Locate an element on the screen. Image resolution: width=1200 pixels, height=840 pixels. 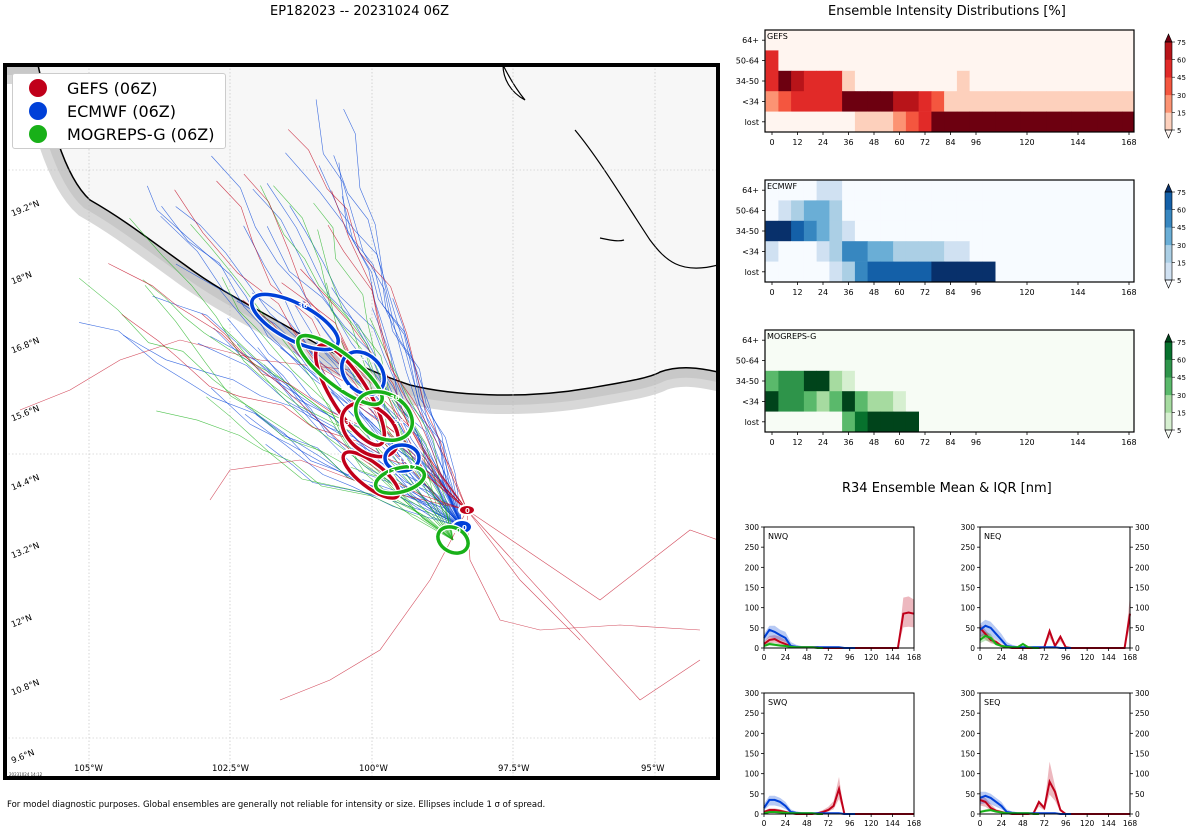
x-tick-label: 24 is located at coordinates (1002, 657).